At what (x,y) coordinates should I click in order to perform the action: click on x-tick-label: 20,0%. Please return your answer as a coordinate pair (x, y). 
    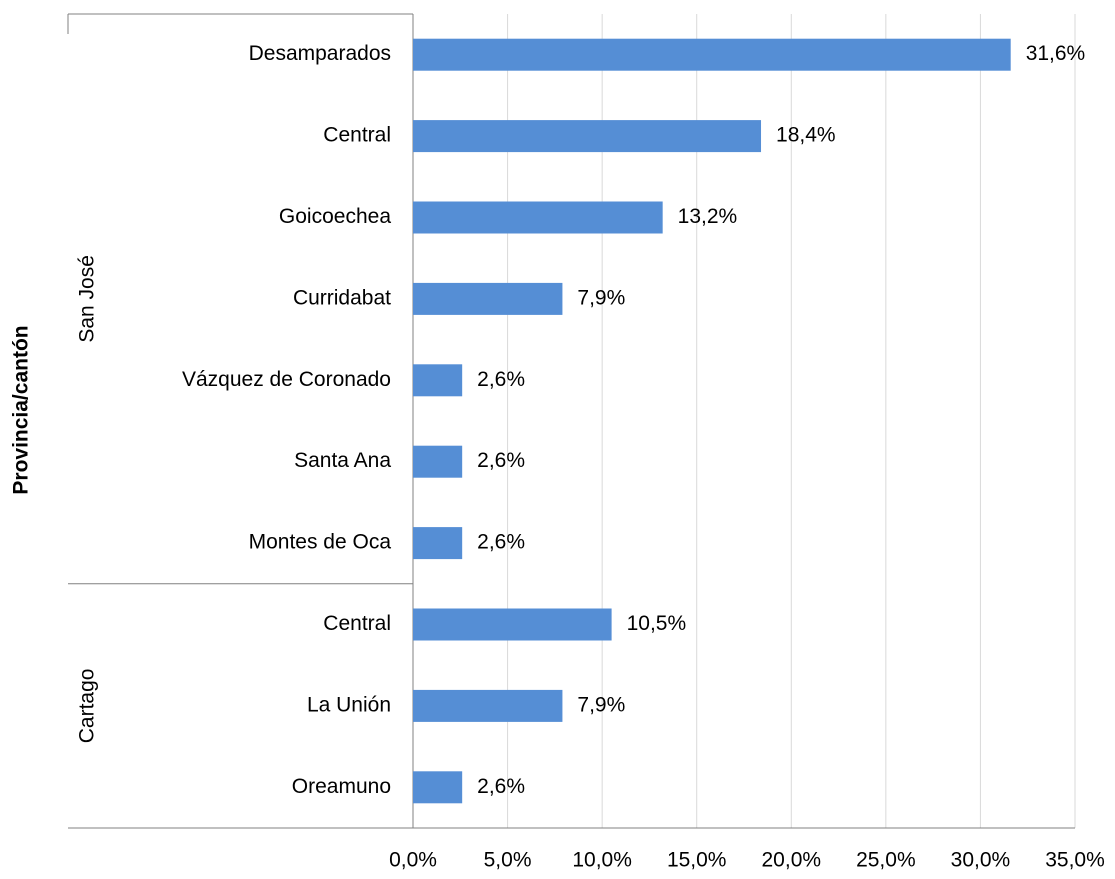
    Looking at the image, I should click on (792, 860).